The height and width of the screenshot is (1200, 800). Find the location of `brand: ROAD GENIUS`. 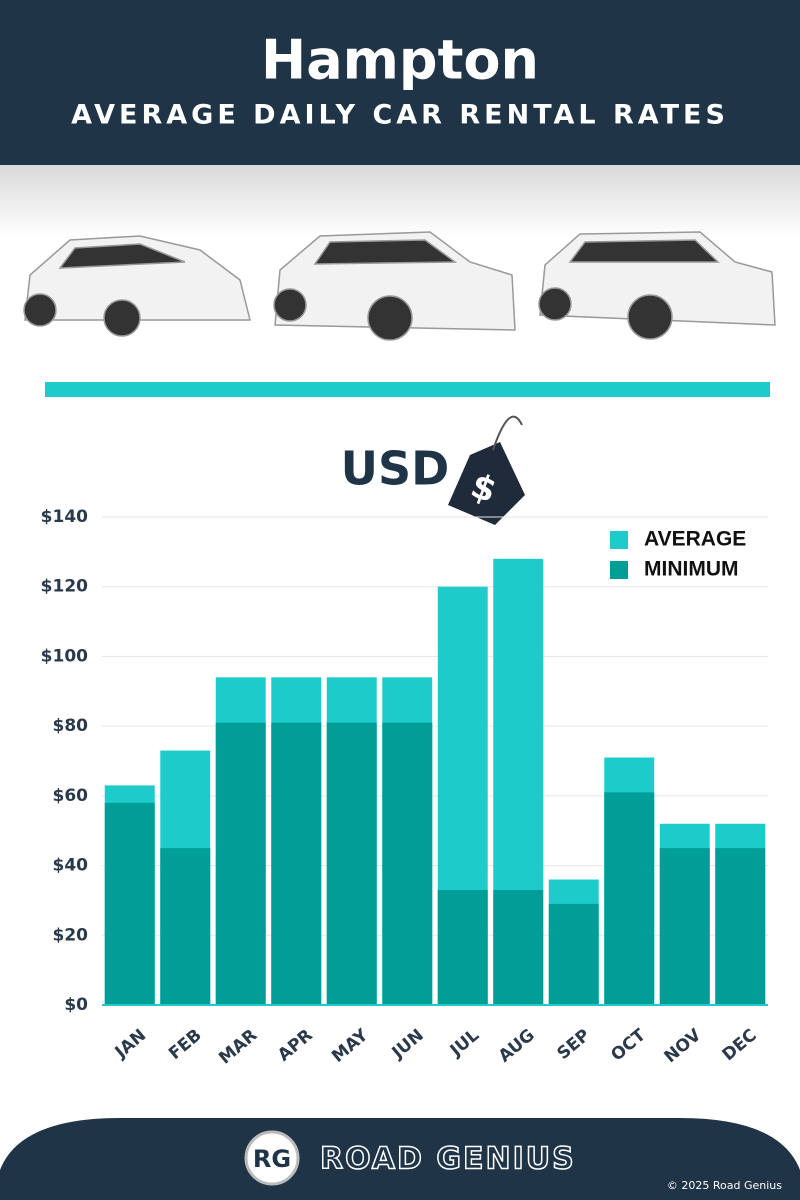

brand: ROAD GENIUS is located at coordinates (448, 1159).